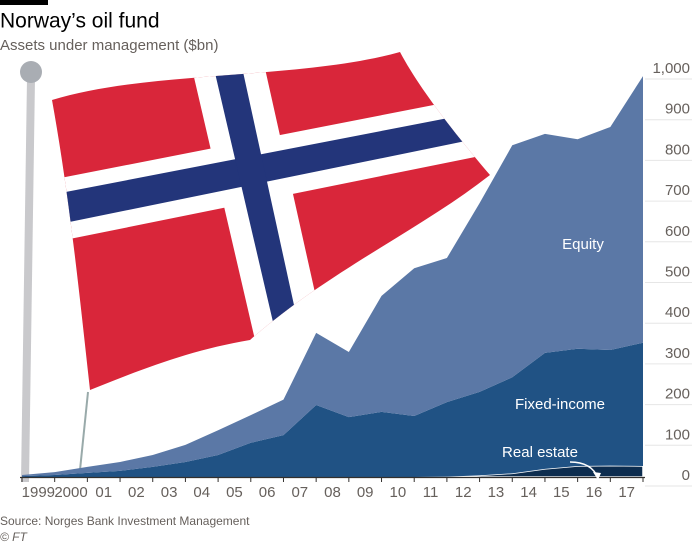 The height and width of the screenshot is (546, 700). I want to click on y-tick-label: 100, so click(677, 434).